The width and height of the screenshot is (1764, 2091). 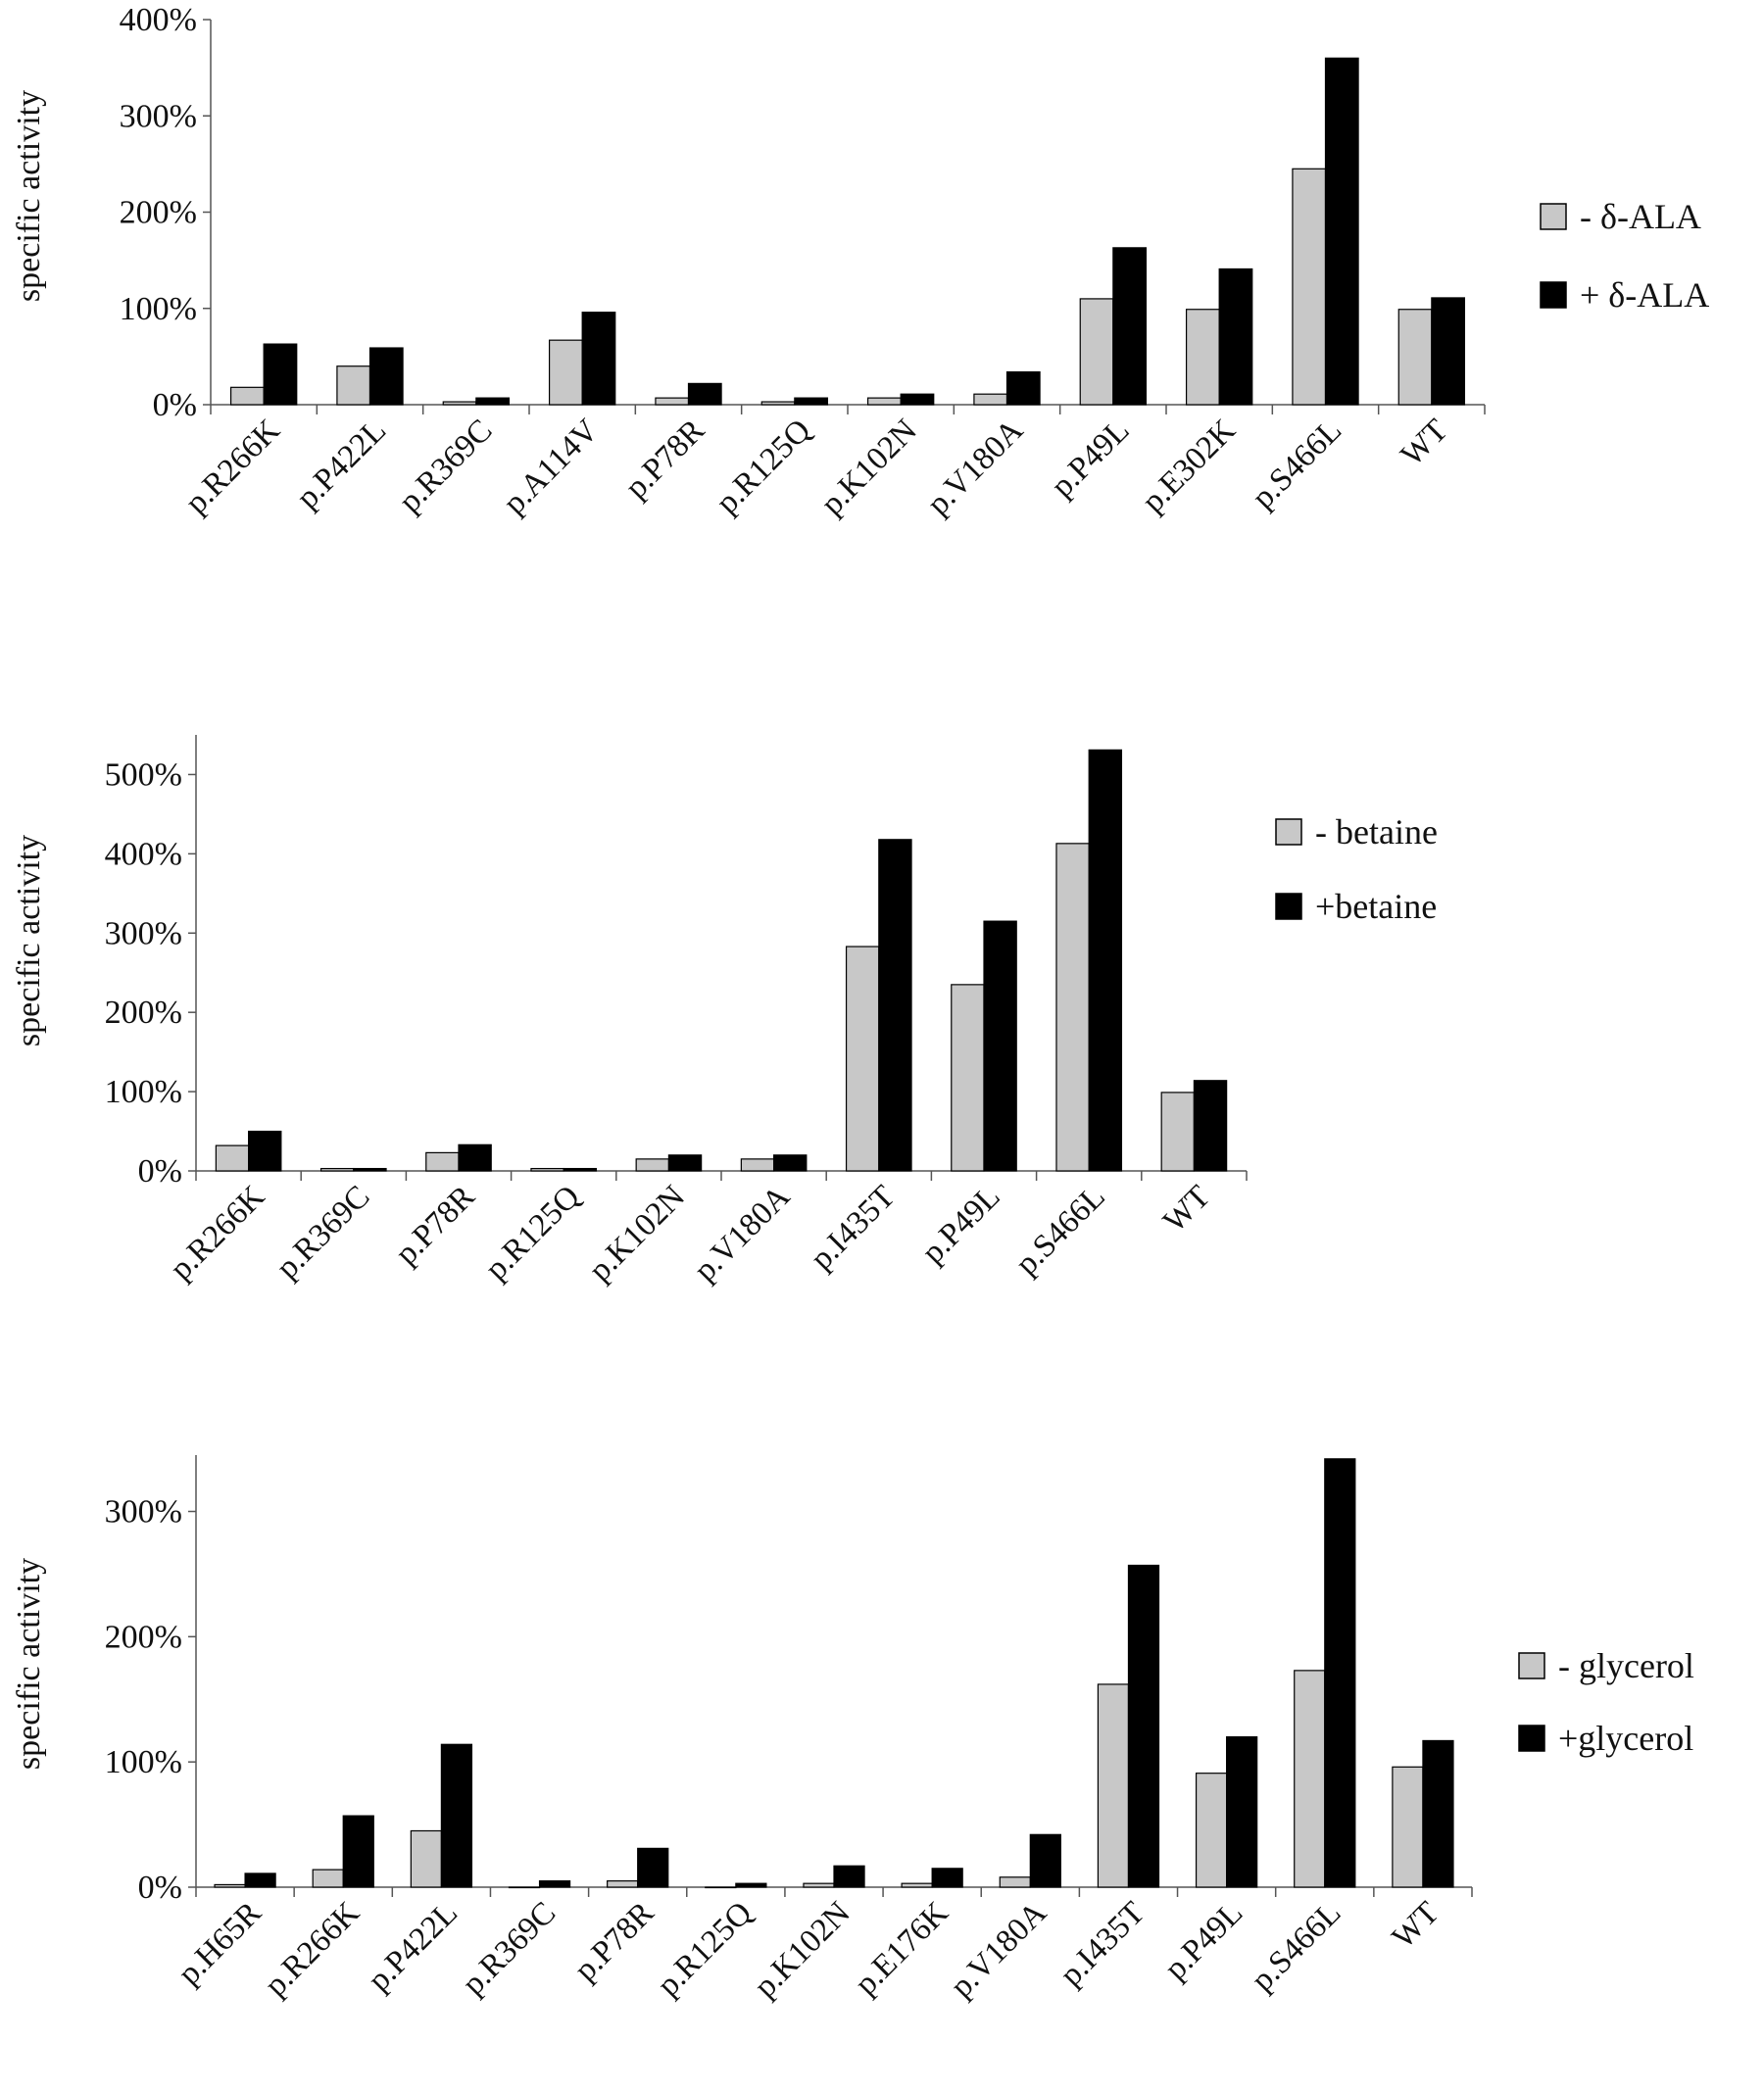 I want to click on legend-label: +betaine, so click(x=1376, y=906).